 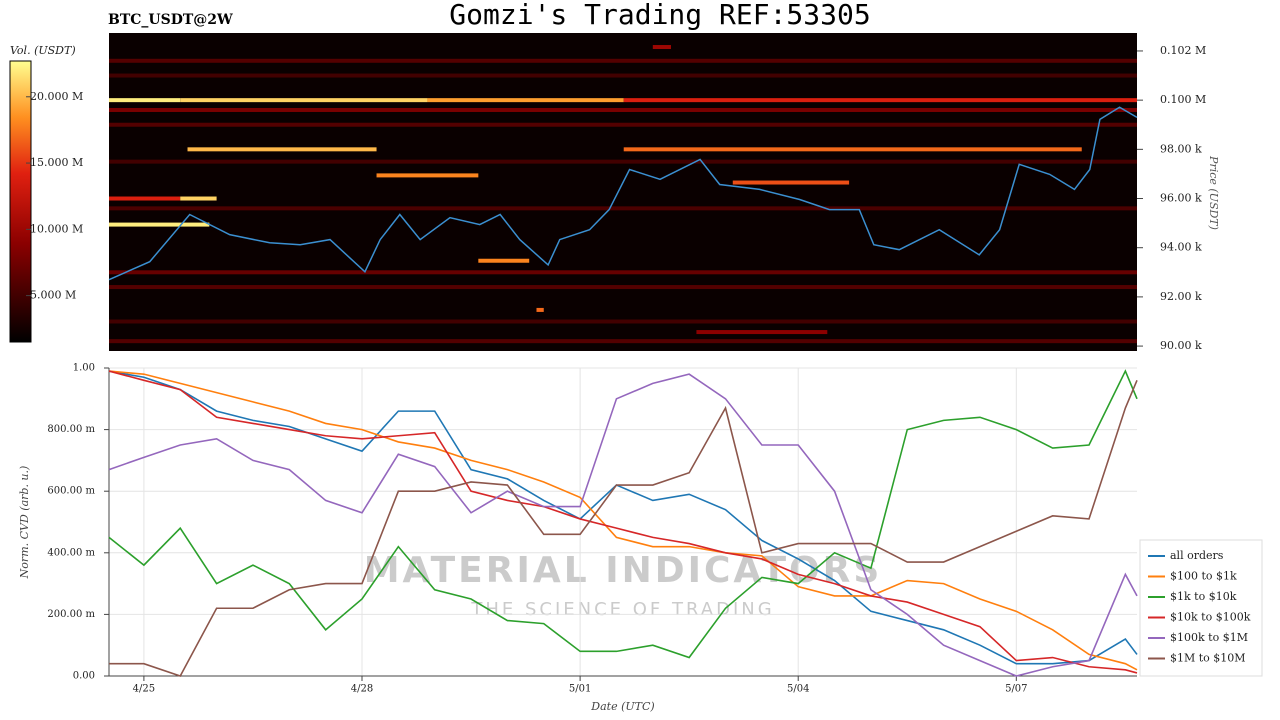 I want to click on chart-title: BTC_USDT@2W, so click(x=170, y=20).